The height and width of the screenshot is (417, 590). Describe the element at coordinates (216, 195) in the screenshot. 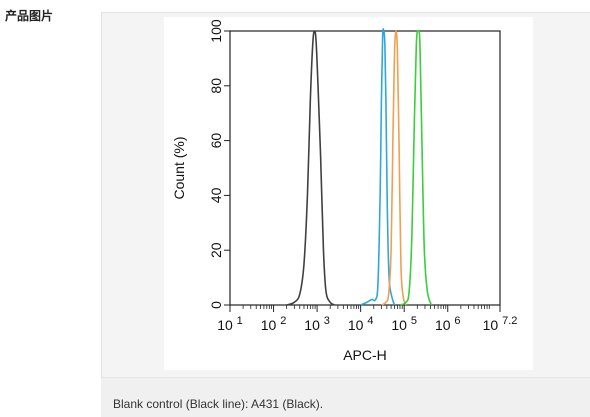

I see `y-tick-label: 40` at that location.